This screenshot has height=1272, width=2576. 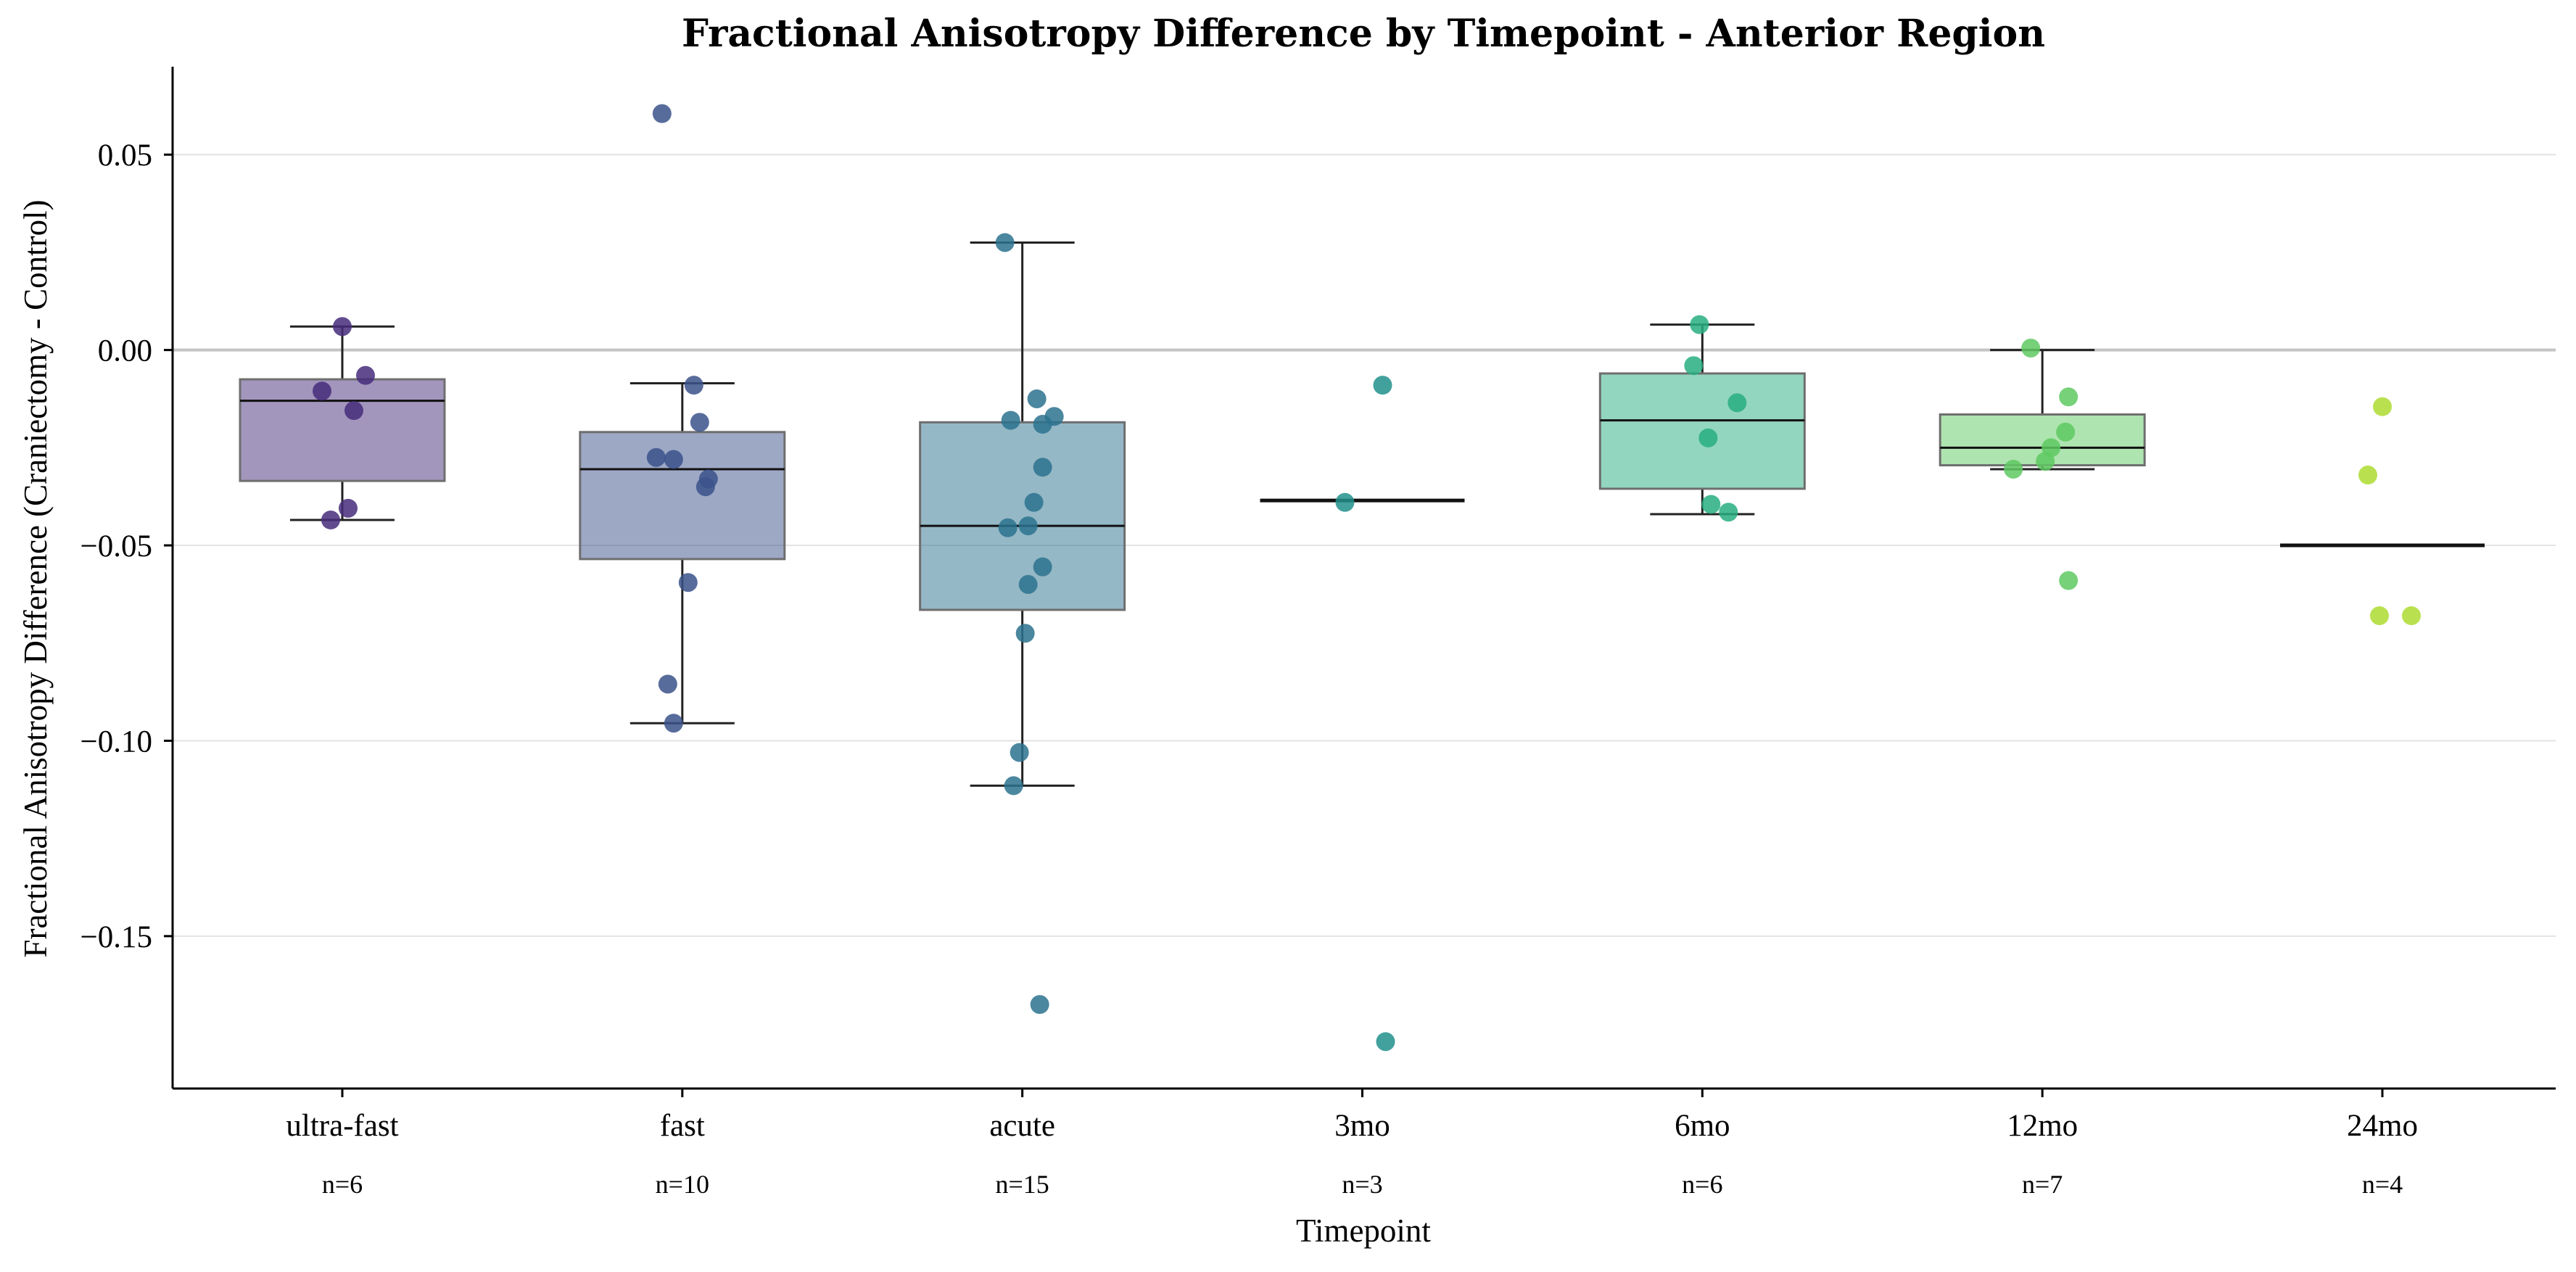 I want to click on box-6mo, so click(x=1702, y=419).